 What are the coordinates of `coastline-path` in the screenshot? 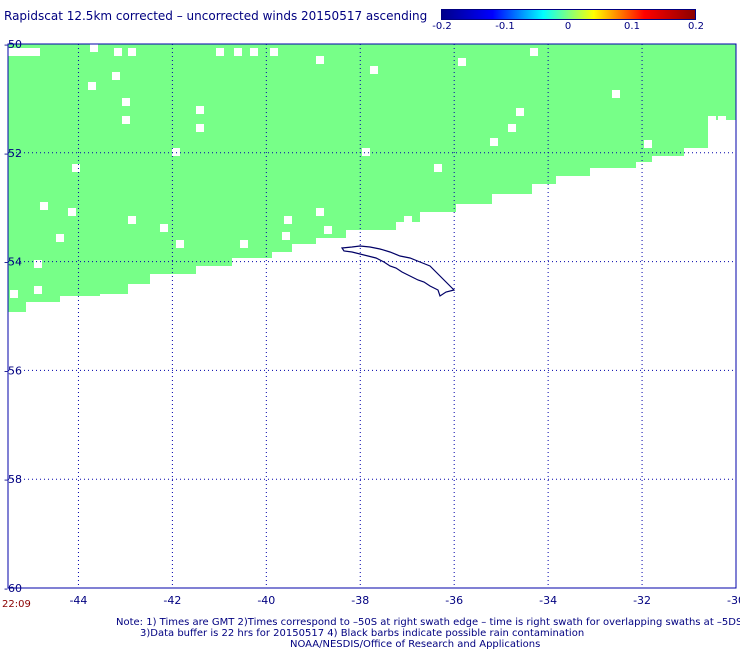 It's located at (398, 271).